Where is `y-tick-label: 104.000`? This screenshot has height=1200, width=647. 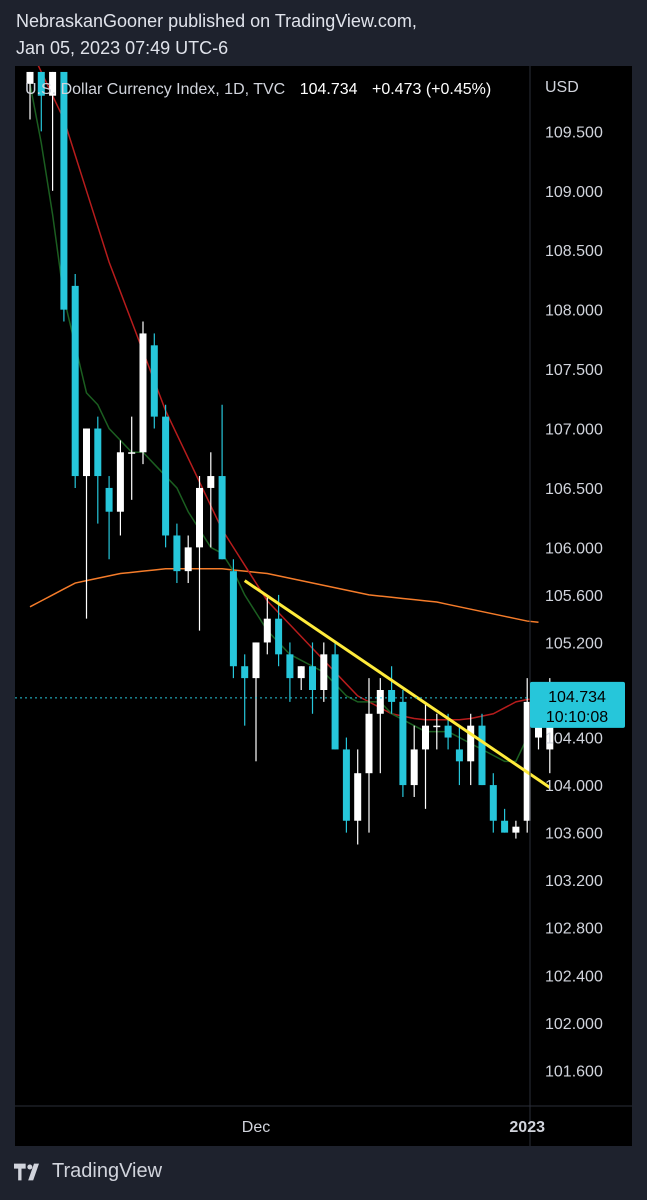 y-tick-label: 104.000 is located at coordinates (574, 786).